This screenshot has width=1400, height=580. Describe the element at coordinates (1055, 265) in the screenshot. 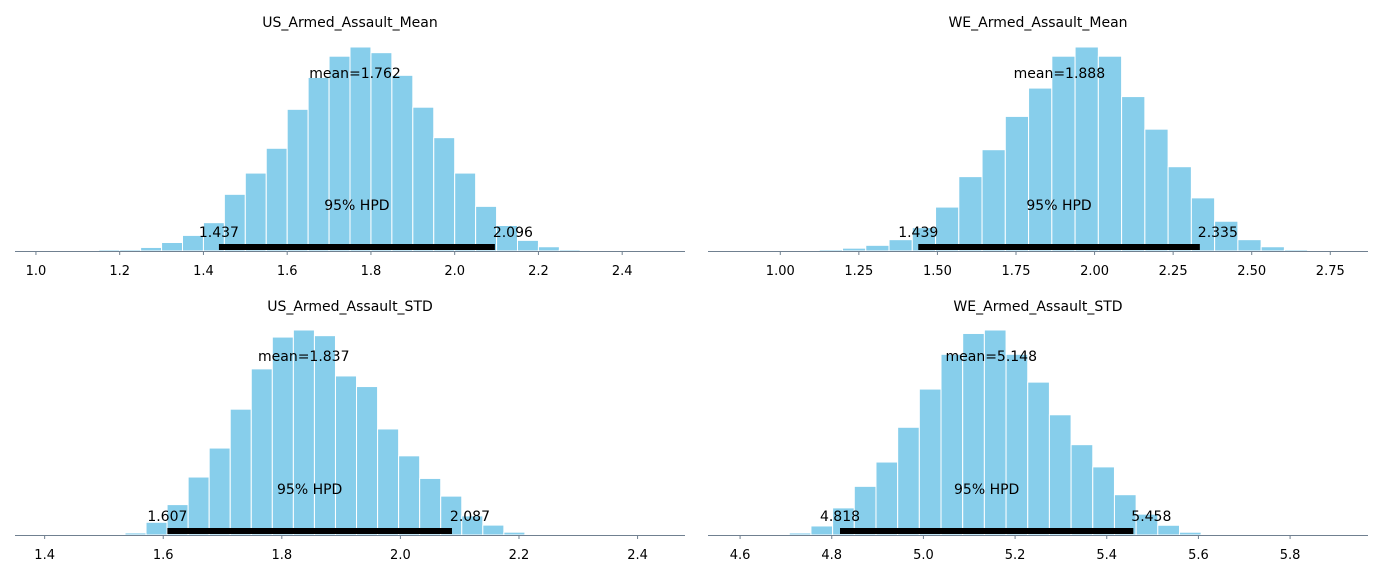

I see `x-axis-ticks: 1.00 1.25 1.50 1.75 2.00 2.25 2.50 2.75` at that location.